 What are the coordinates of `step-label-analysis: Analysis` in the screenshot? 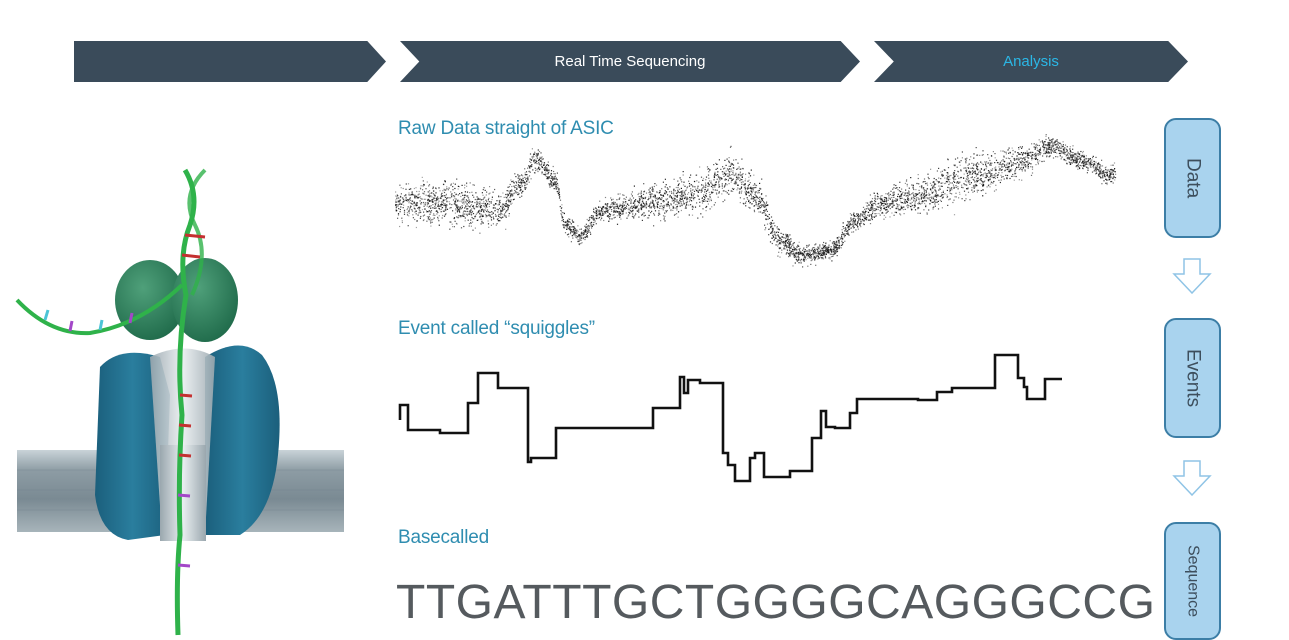 It's located at (1031, 61).